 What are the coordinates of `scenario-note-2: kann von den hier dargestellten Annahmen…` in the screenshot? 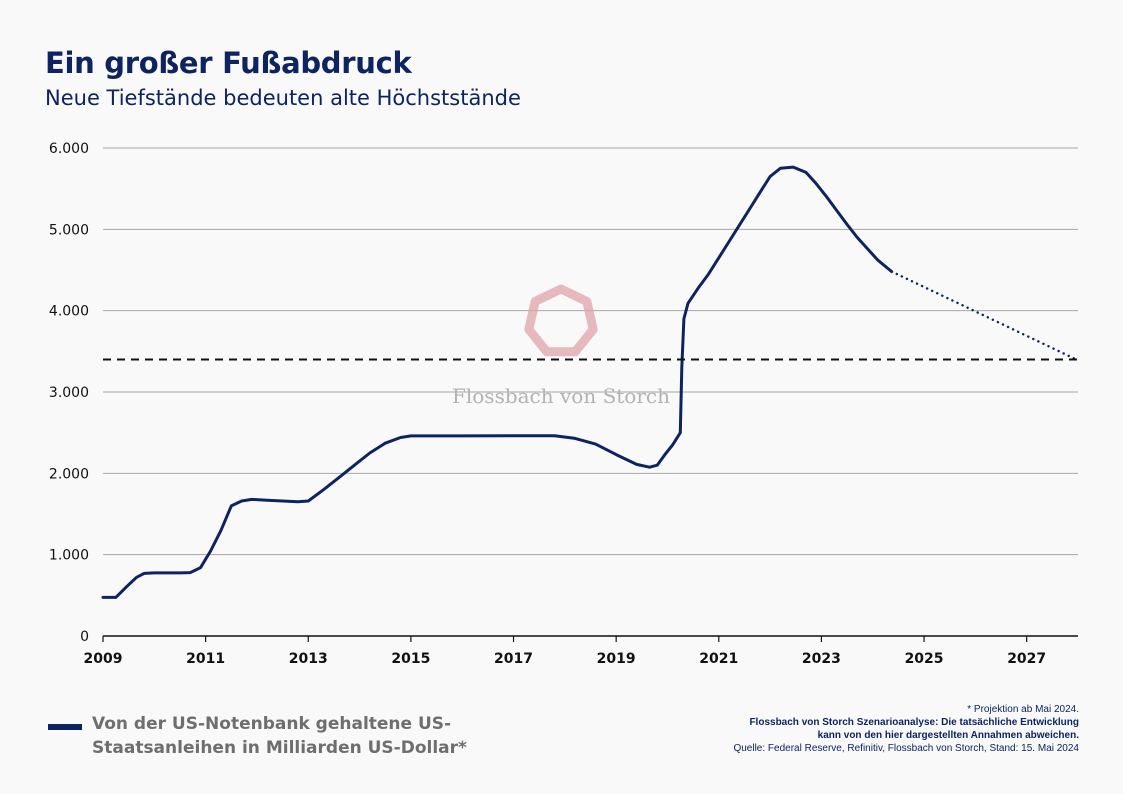 It's located at (948, 735).